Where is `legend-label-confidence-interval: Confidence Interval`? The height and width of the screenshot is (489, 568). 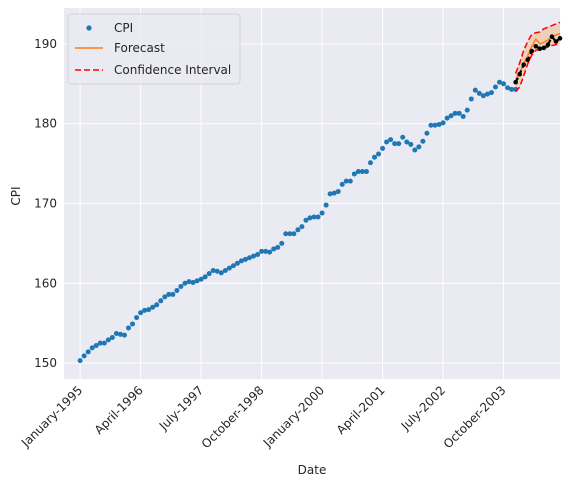
legend-label-confidence-interval: Confidence Interval is located at coordinates (172, 70).